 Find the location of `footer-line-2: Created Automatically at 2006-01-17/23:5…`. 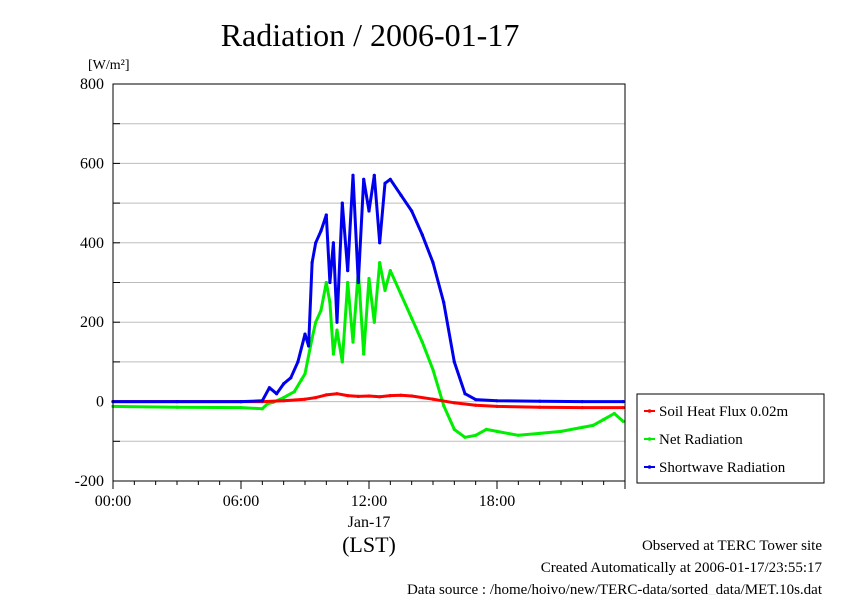

footer-line-2: Created Automatically at 2006-01-17/23:5… is located at coordinates (682, 568).